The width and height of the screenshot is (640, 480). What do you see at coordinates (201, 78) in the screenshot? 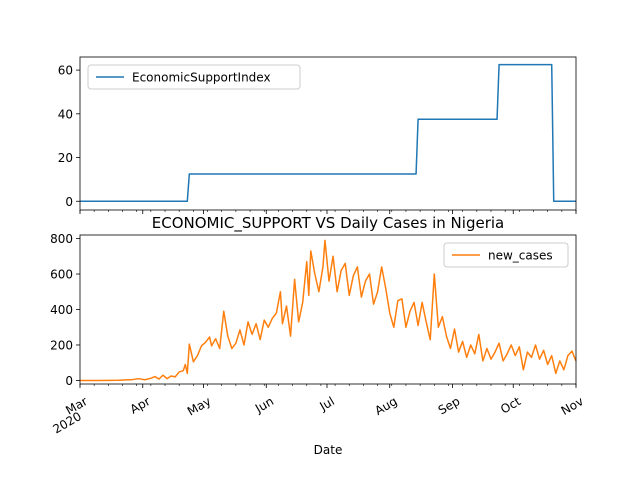
I see `legend-label: EconomicSupportIndex` at bounding box center [201, 78].